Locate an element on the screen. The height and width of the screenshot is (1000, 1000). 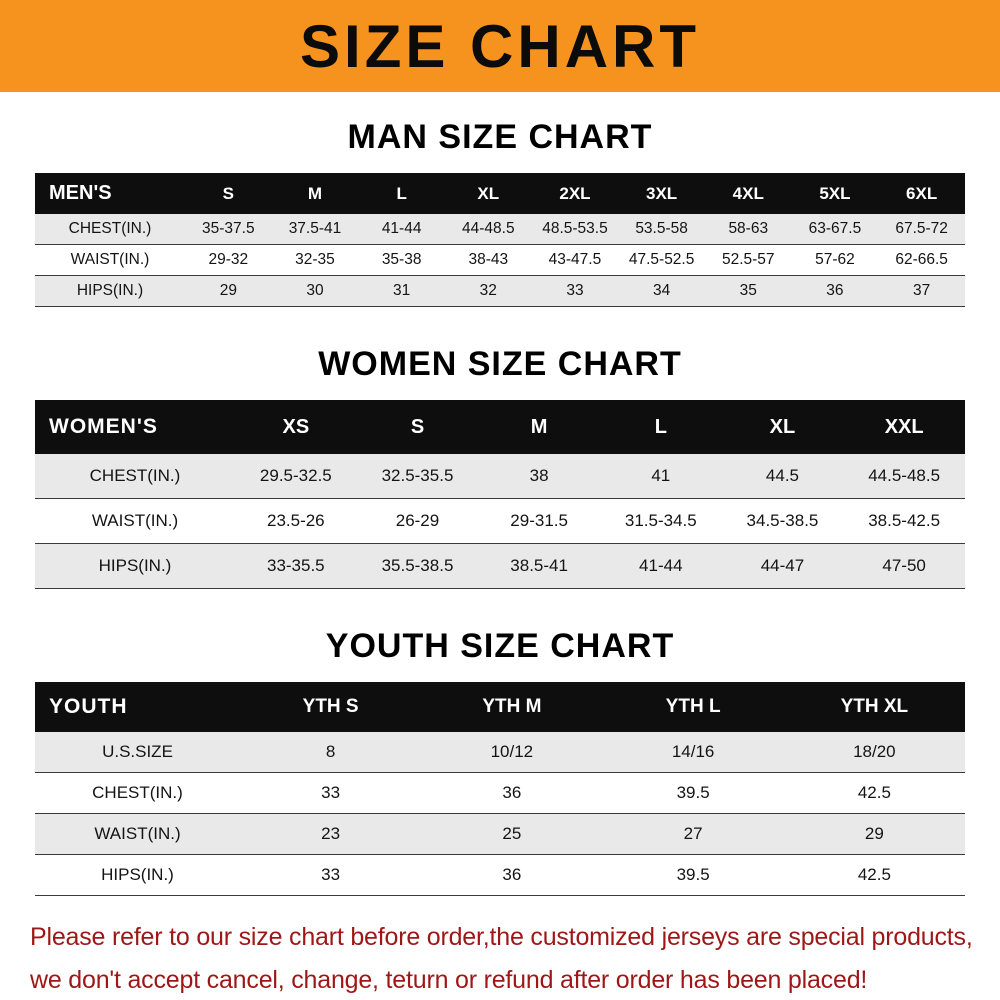
cell: 44.5 is located at coordinates (782, 475).